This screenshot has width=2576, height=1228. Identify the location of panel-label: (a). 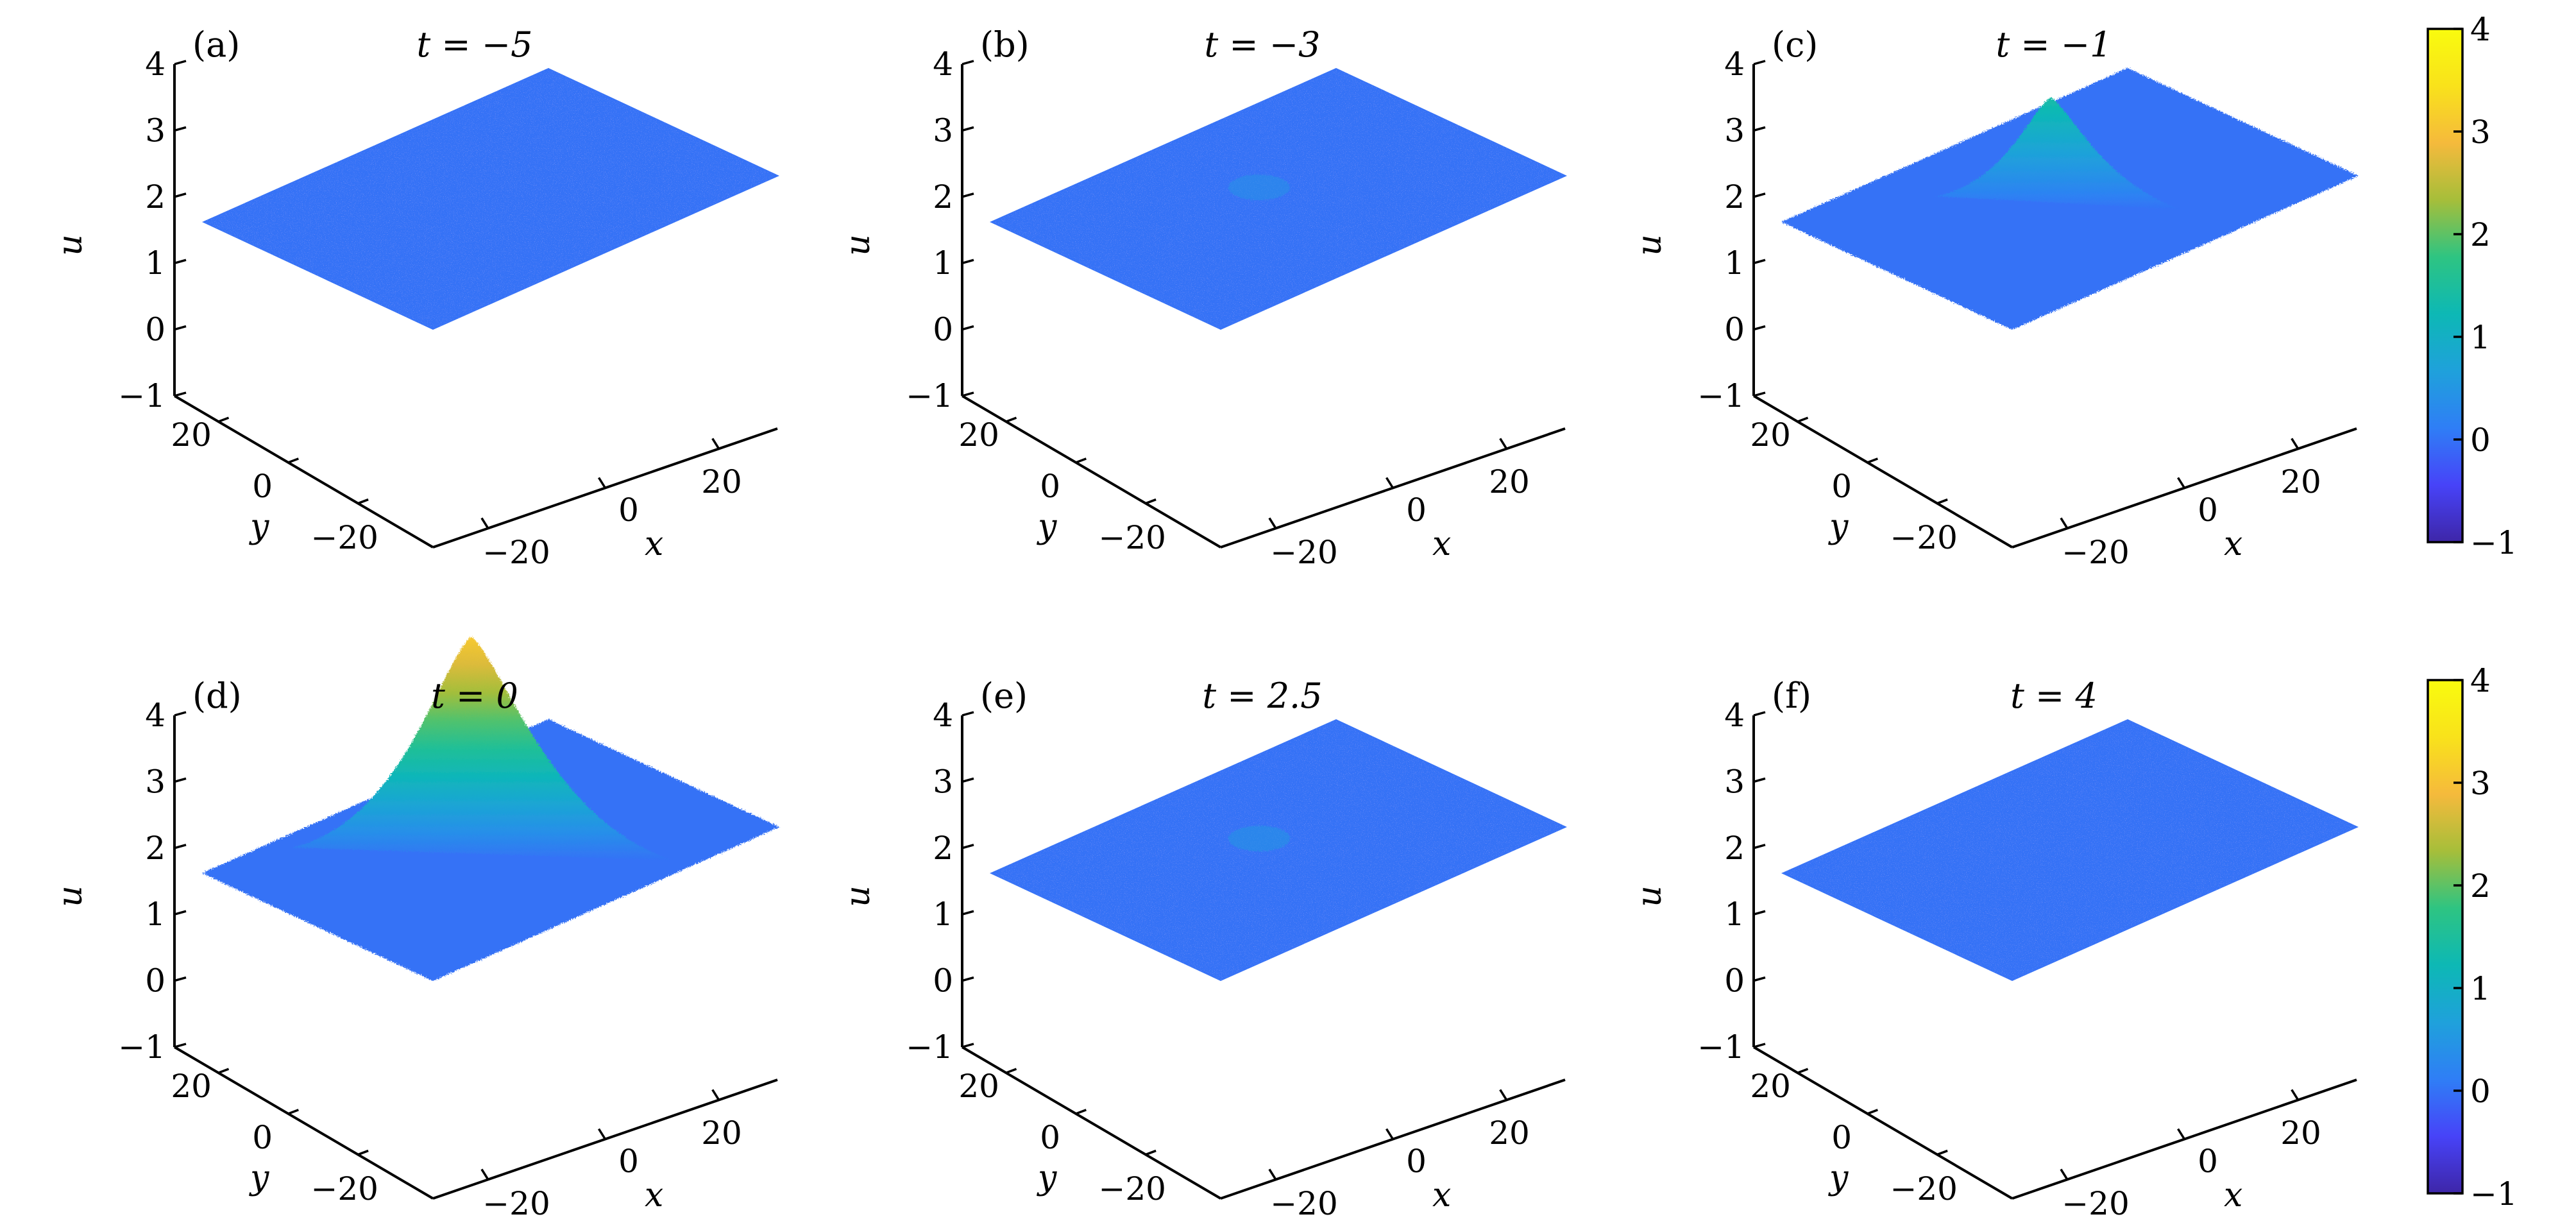
(216, 45).